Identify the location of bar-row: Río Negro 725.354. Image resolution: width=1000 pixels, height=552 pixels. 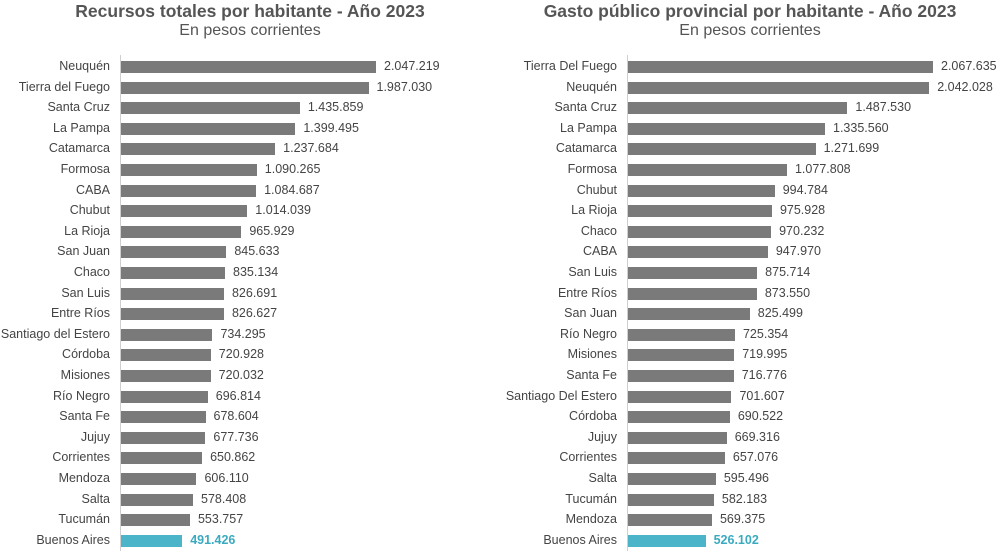
(750, 335).